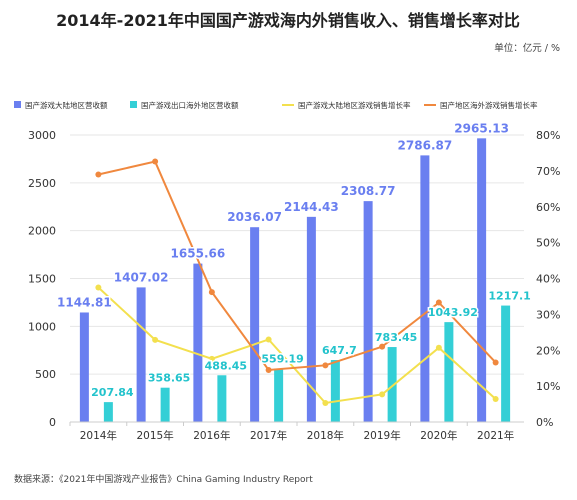 The height and width of the screenshot is (500, 577). I want to click on left-axis: 0 500 1000 1500 2000 2500 3000, so click(42, 279).